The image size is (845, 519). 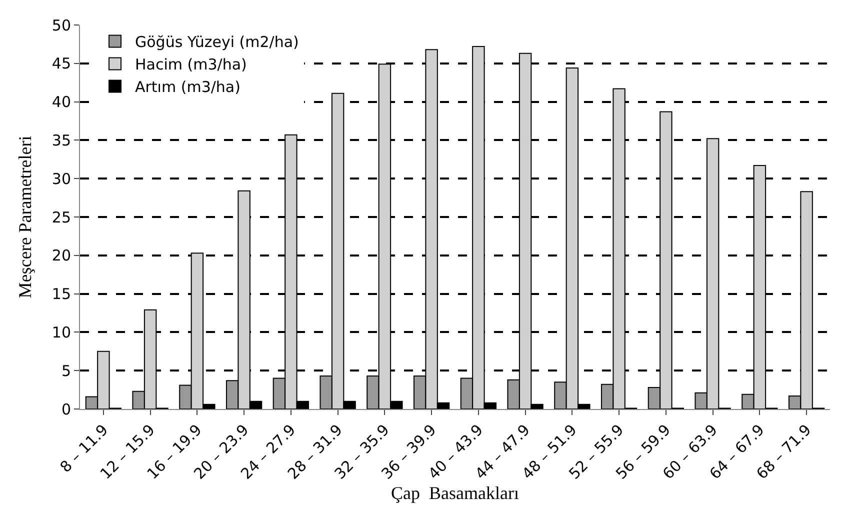 I want to click on y-tick-label: 15, so click(x=61, y=294).